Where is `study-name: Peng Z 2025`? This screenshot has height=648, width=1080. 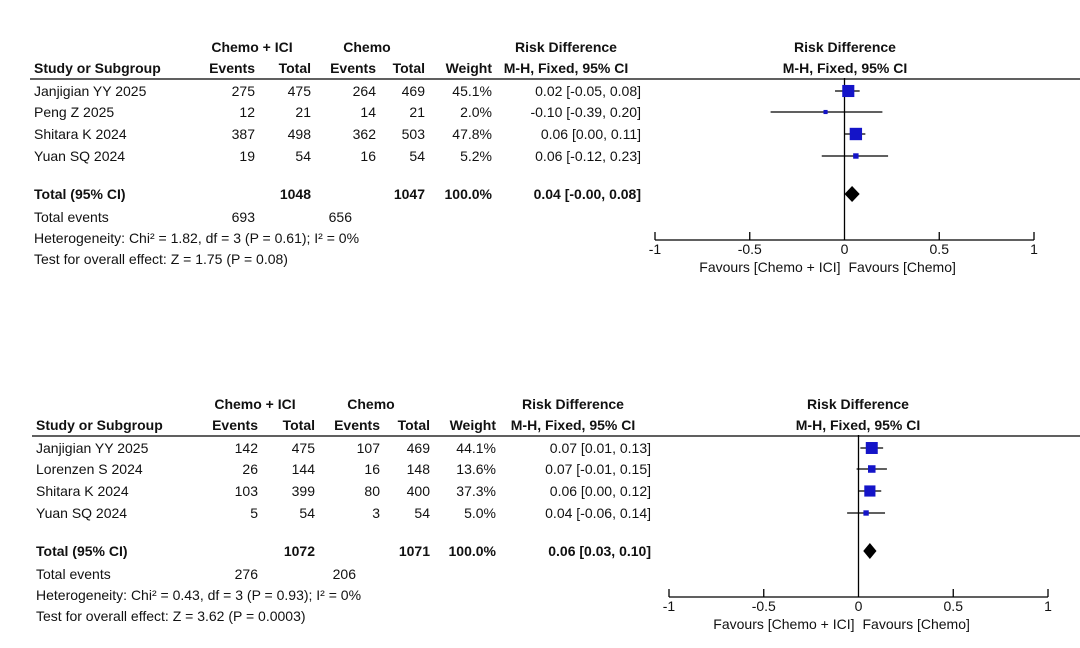 study-name: Peng Z 2025 is located at coordinates (74, 112).